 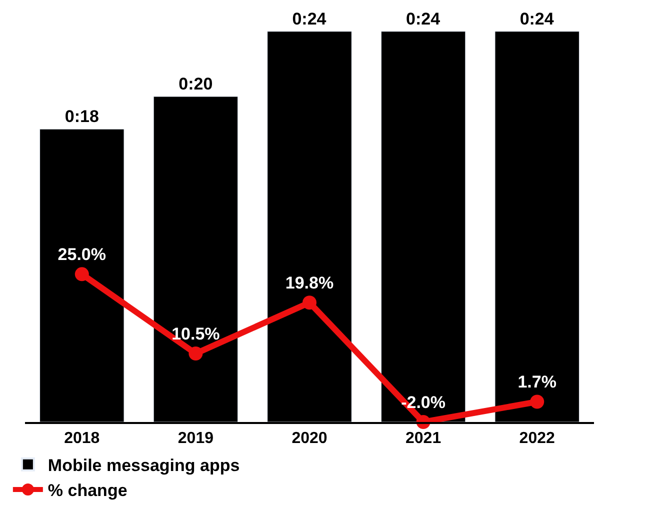 What do you see at coordinates (309, 283) in the screenshot?
I see `data-label: 19.8%` at bounding box center [309, 283].